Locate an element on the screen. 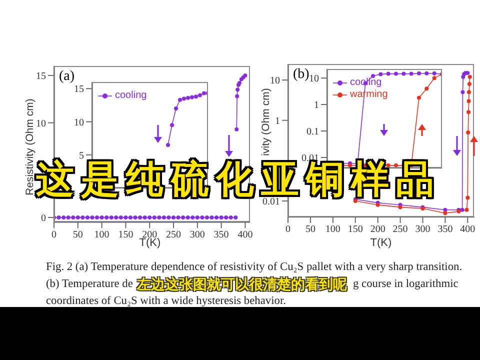 The image size is (480, 360). y-axis-title: Resistivity (Ohm cm) is located at coordinates (30, 147).